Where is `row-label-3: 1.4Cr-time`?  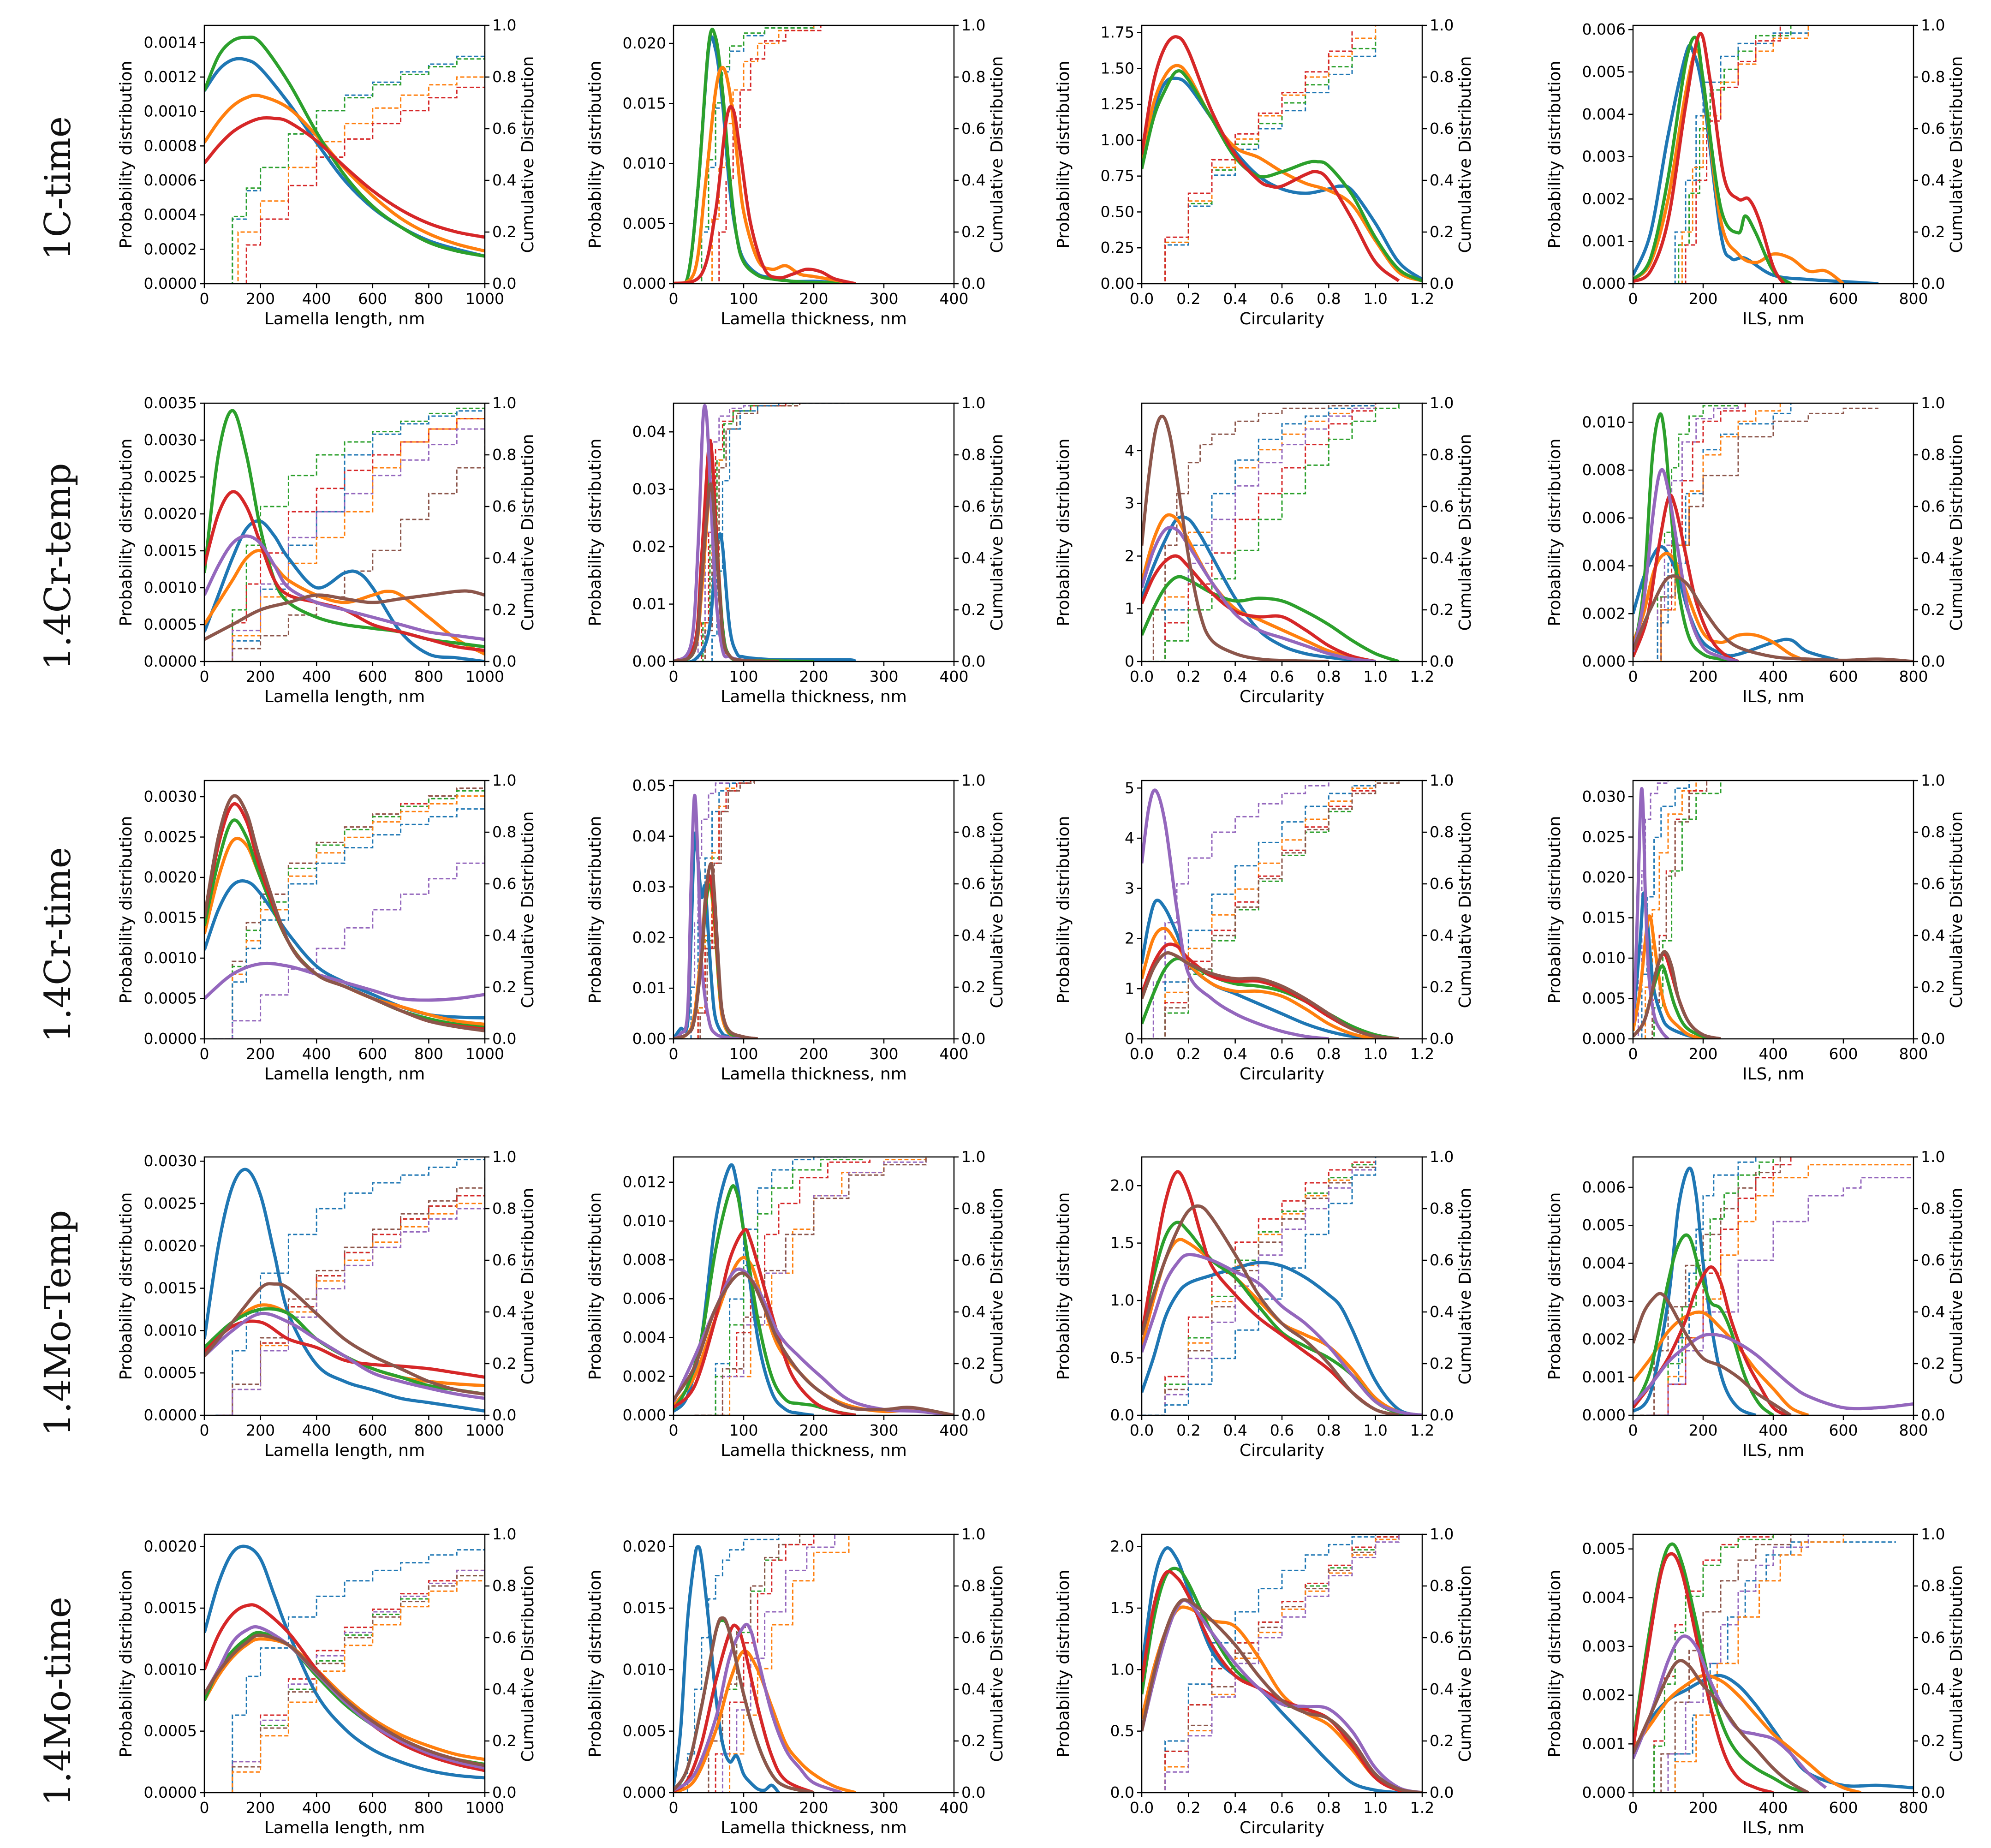 row-label-3: 1.4Cr-time is located at coordinates (58, 945).